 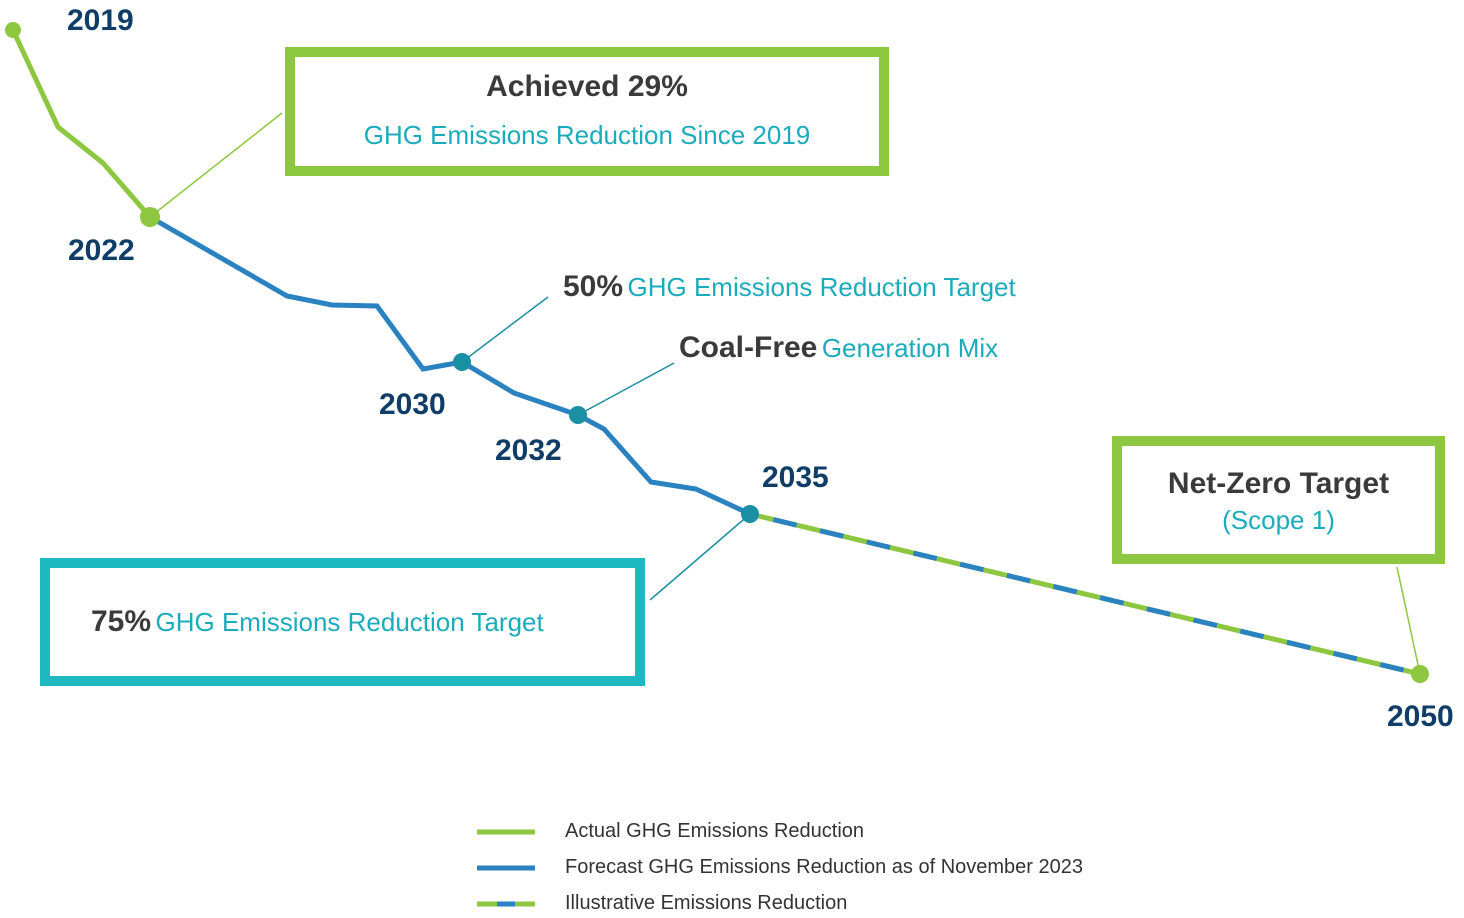 What do you see at coordinates (121, 621) in the screenshot?
I see `callout-title: 75%` at bounding box center [121, 621].